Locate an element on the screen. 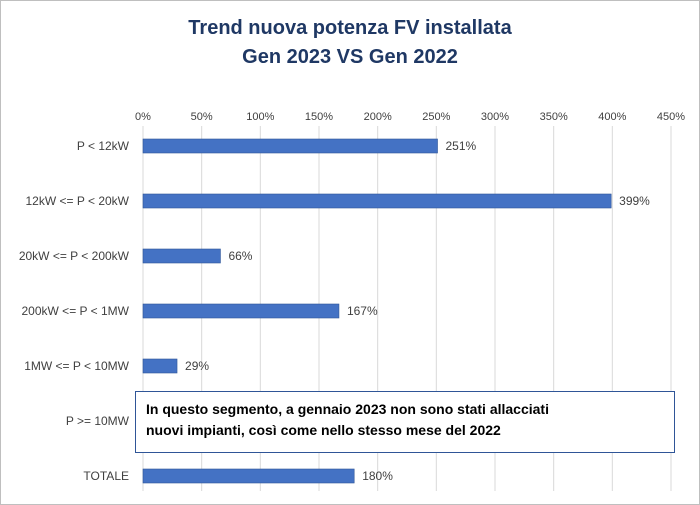 Image resolution: width=700 pixels, height=505 pixels. category-label: 12kW <= P < 20kW is located at coordinates (78, 201).